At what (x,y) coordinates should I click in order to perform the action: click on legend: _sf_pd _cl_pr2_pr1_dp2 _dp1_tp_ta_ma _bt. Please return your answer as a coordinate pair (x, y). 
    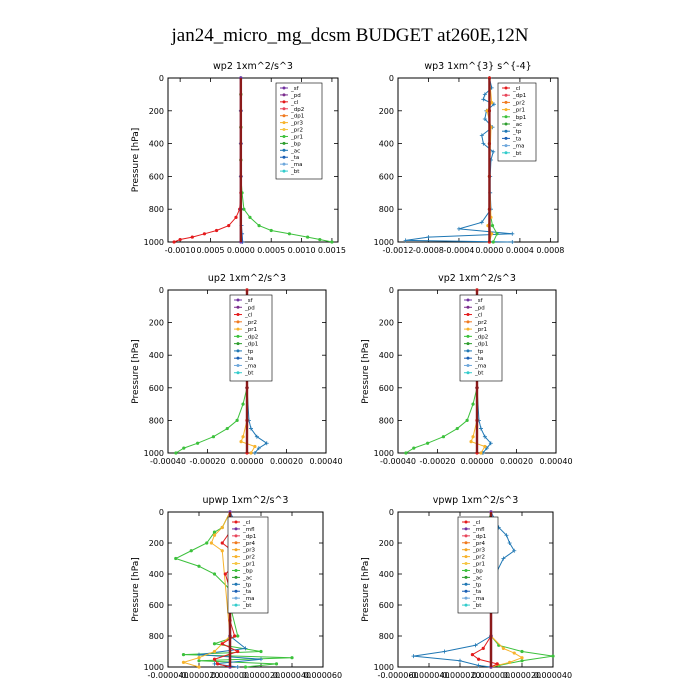
    Looking at the image, I should click on (251, 338).